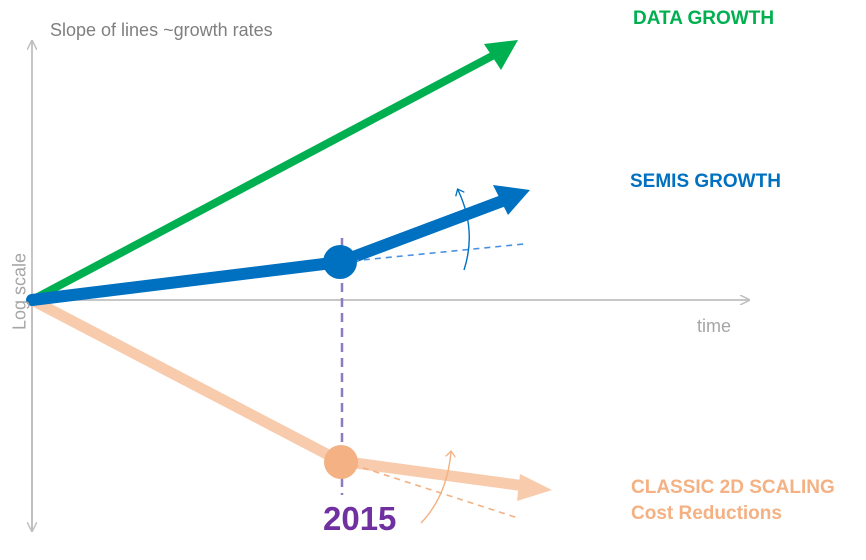  What do you see at coordinates (706, 513) in the screenshot?
I see `cost-reductions-label: Cost Reductions` at bounding box center [706, 513].